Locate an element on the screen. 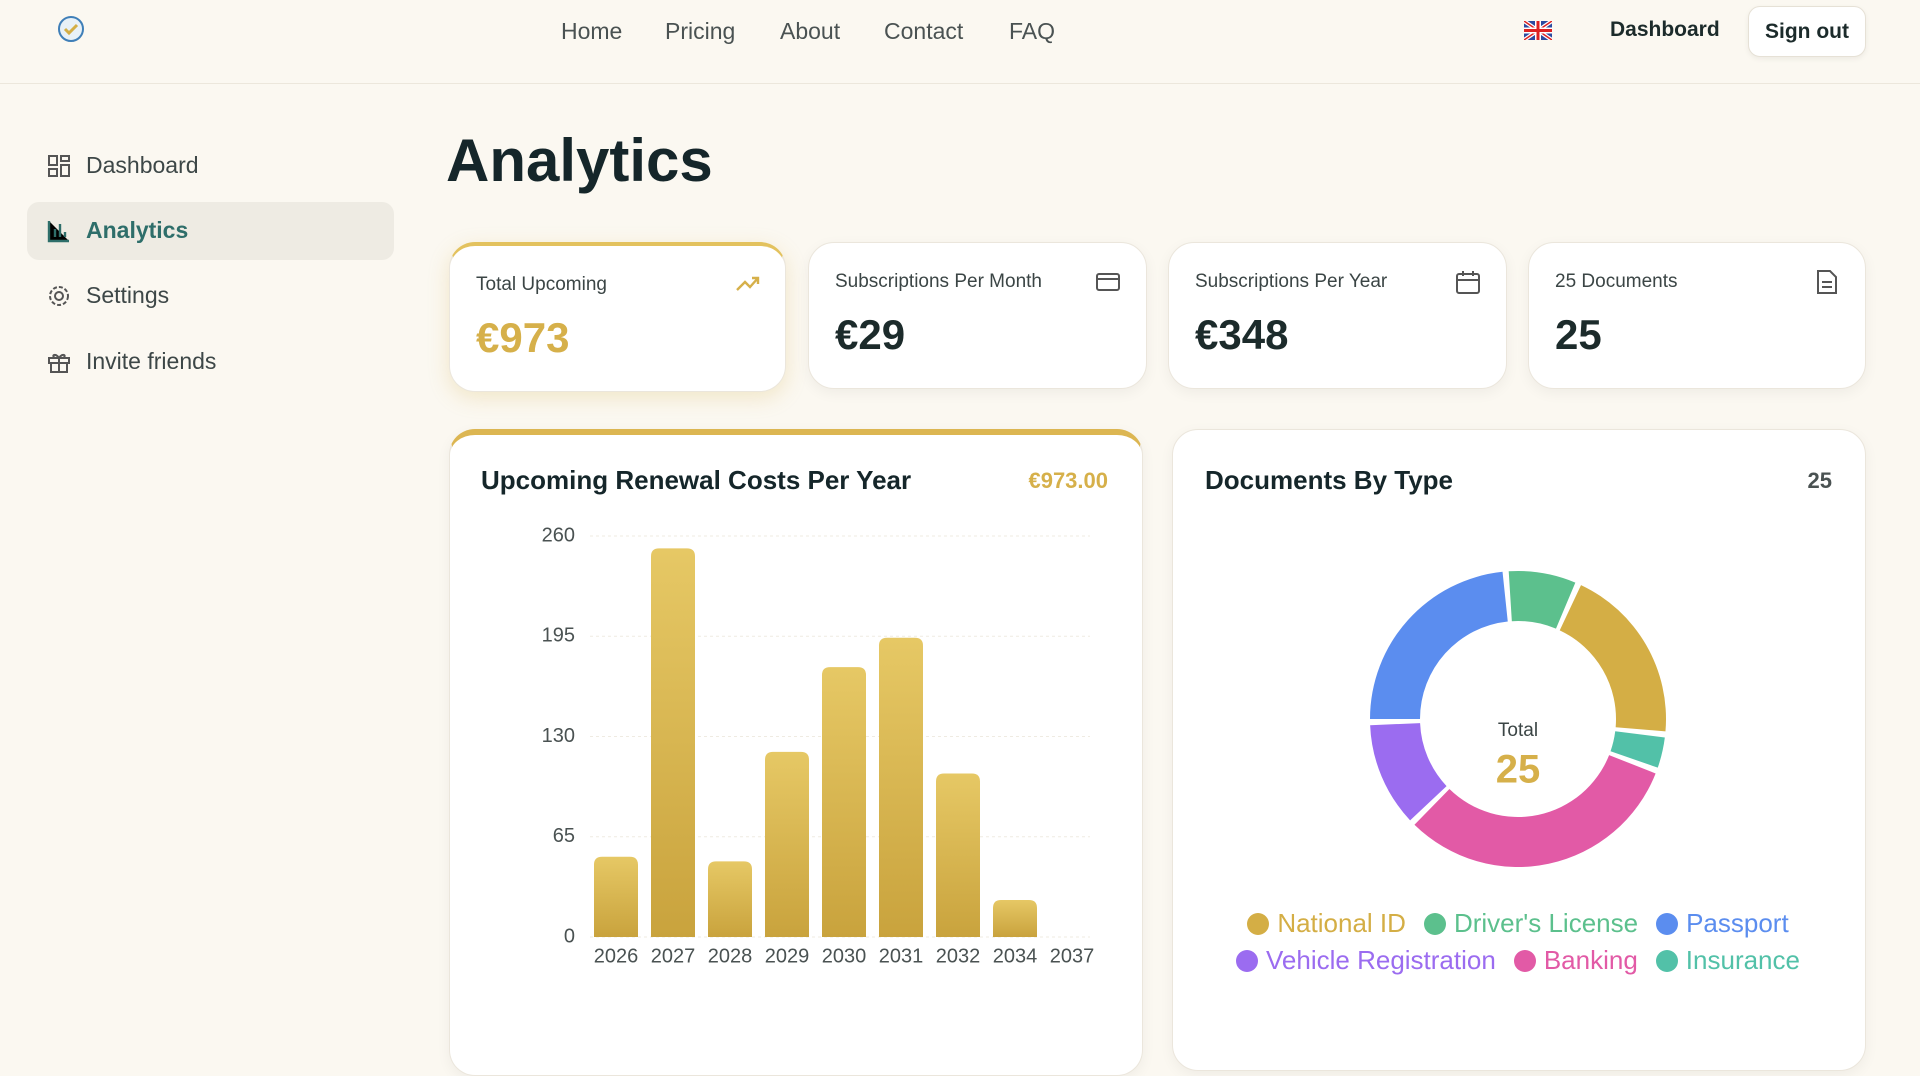 This screenshot has height=1076, width=1920. nav-link: Pricing is located at coordinates (700, 31).